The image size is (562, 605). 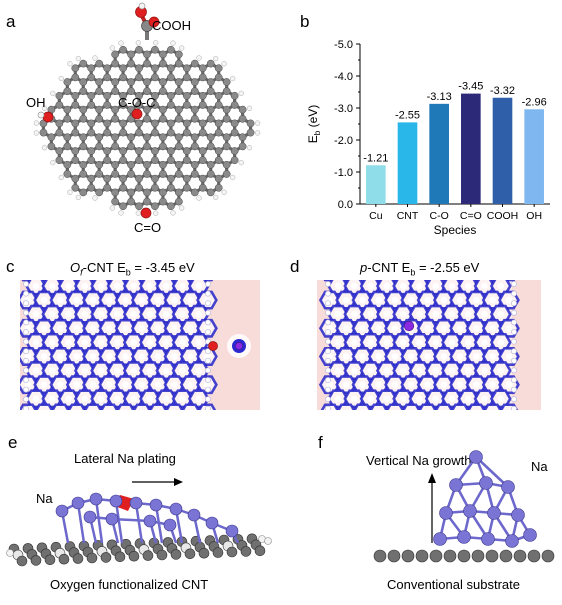 What do you see at coordinates (432, 508) in the screenshot?
I see `vertical-arrow` at bounding box center [432, 508].